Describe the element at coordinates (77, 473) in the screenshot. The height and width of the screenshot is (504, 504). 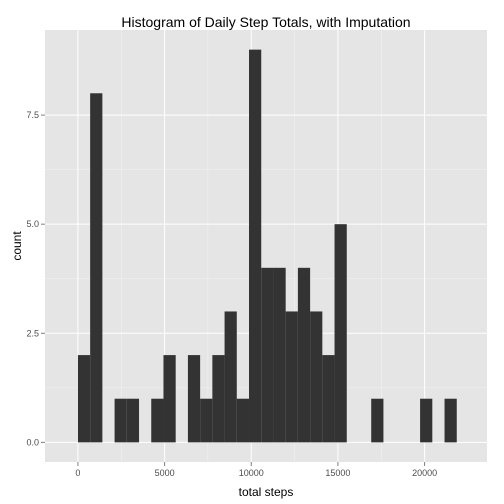
I see `x-tick-label: 0` at that location.